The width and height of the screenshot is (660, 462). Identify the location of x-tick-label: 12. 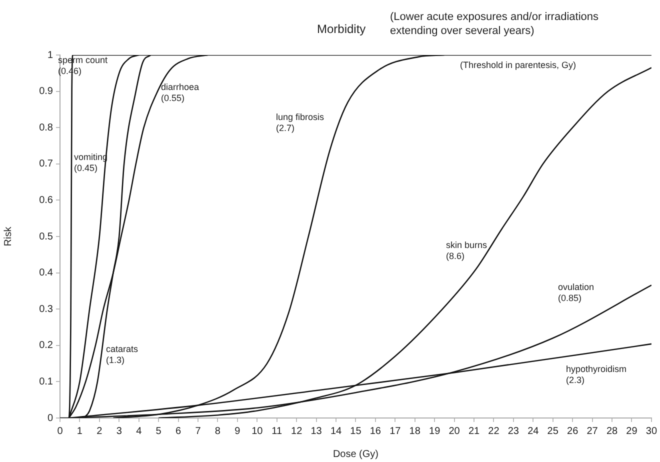
(297, 431).